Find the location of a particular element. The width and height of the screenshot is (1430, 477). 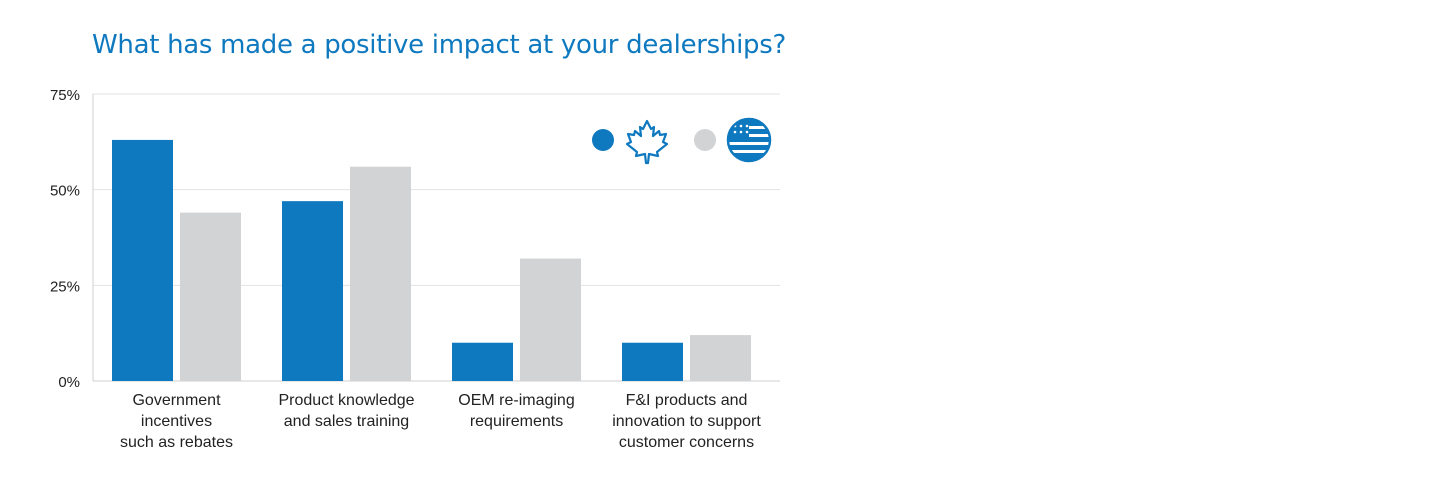

category-label-line: F&I products and is located at coordinates (687, 400).